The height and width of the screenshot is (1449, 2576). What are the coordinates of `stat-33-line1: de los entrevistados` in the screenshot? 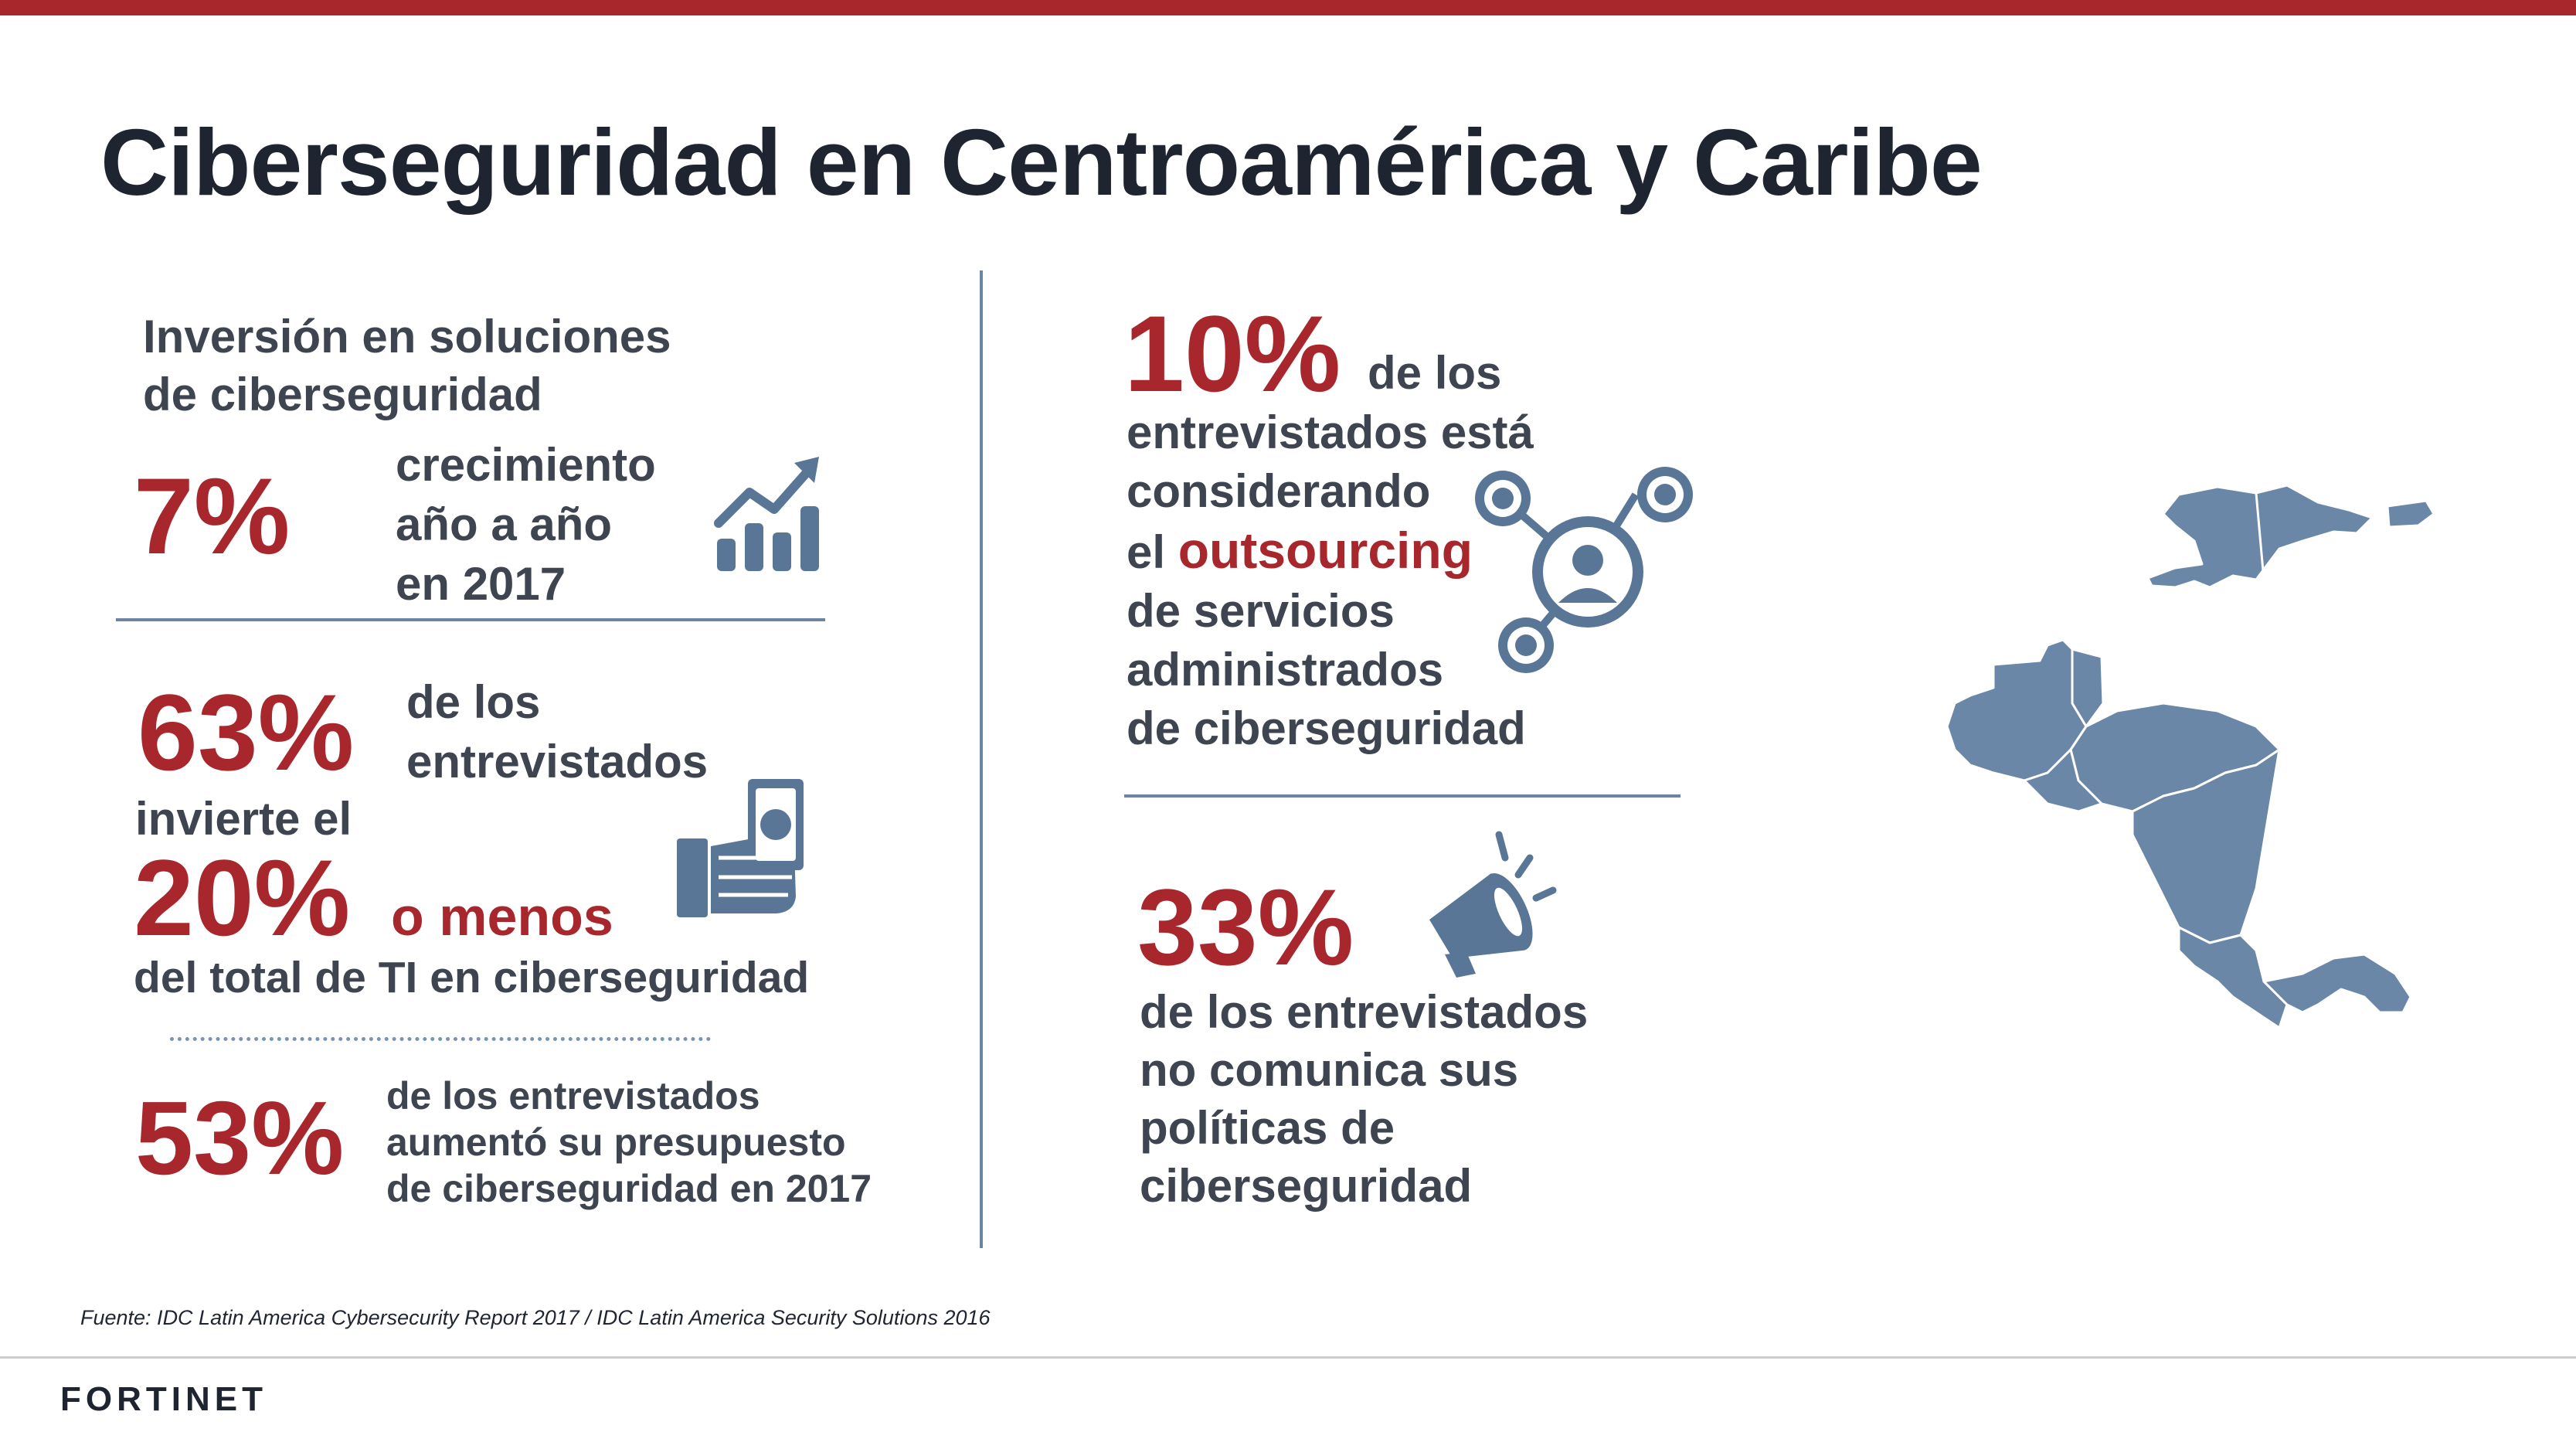 It's located at (1364, 1012).